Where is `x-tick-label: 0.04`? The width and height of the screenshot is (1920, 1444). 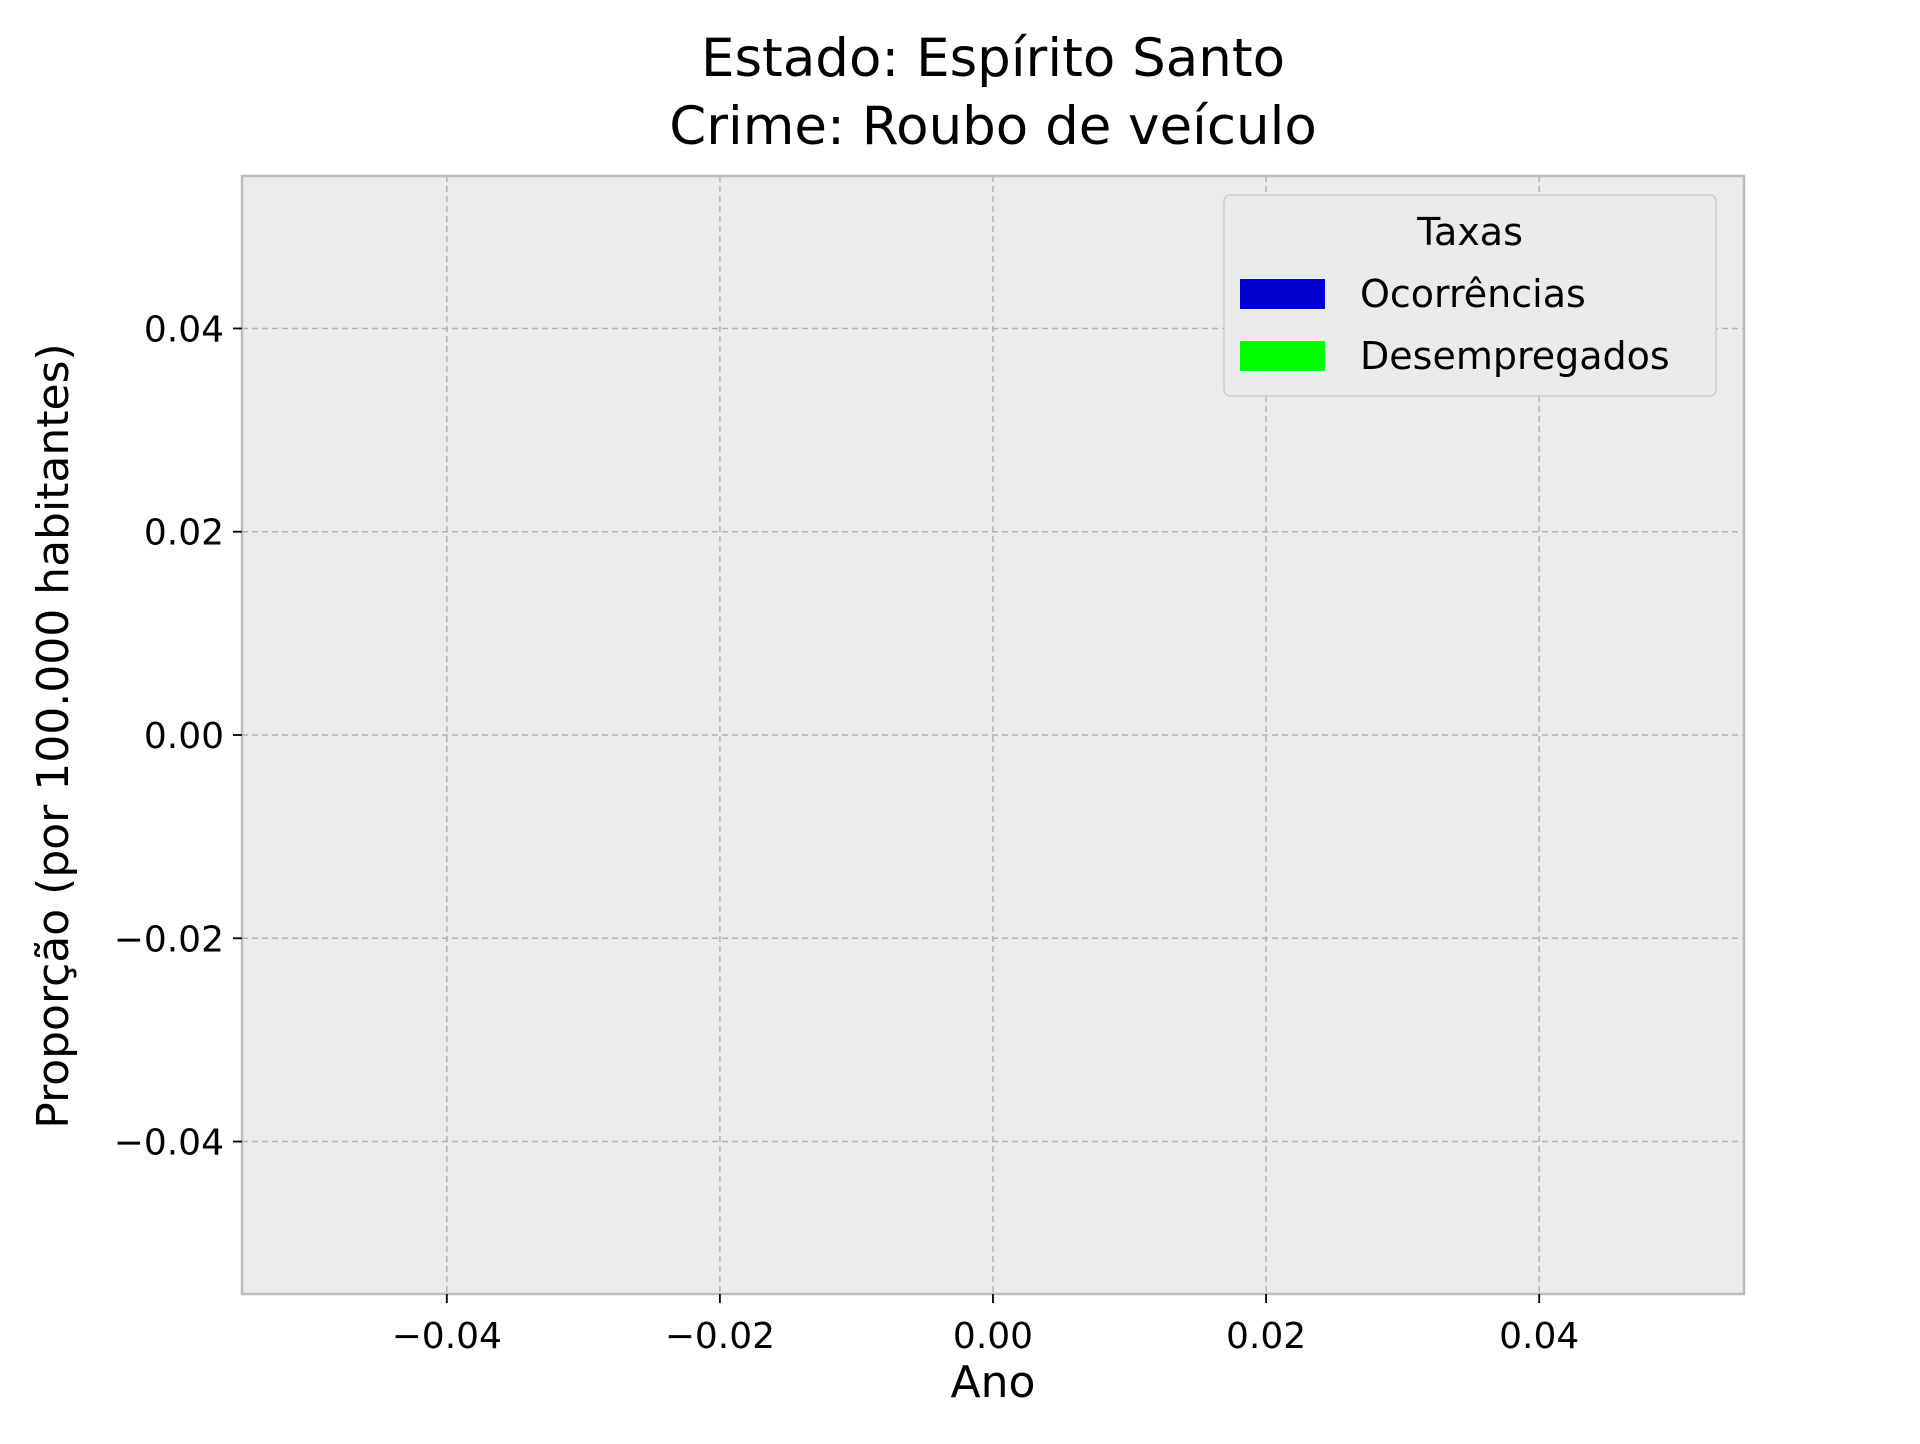
x-tick-label: 0.04 is located at coordinates (1539, 1336).